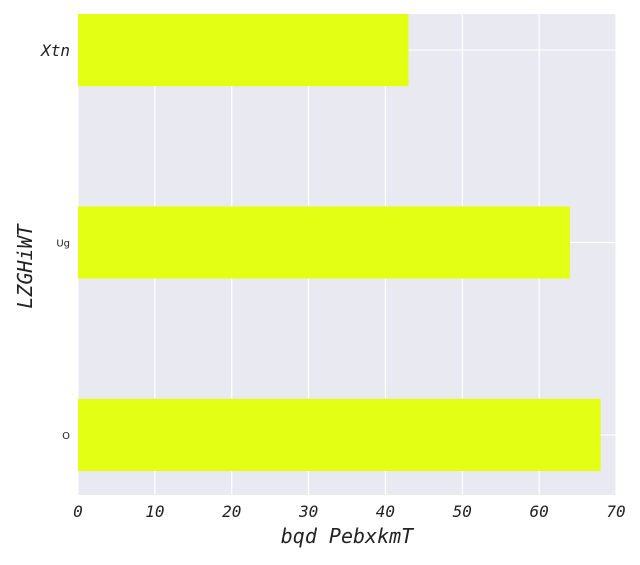 Image resolution: width=640 pixels, height=565 pixels. What do you see at coordinates (243, 50) in the screenshot?
I see `bar-xtn` at bounding box center [243, 50].